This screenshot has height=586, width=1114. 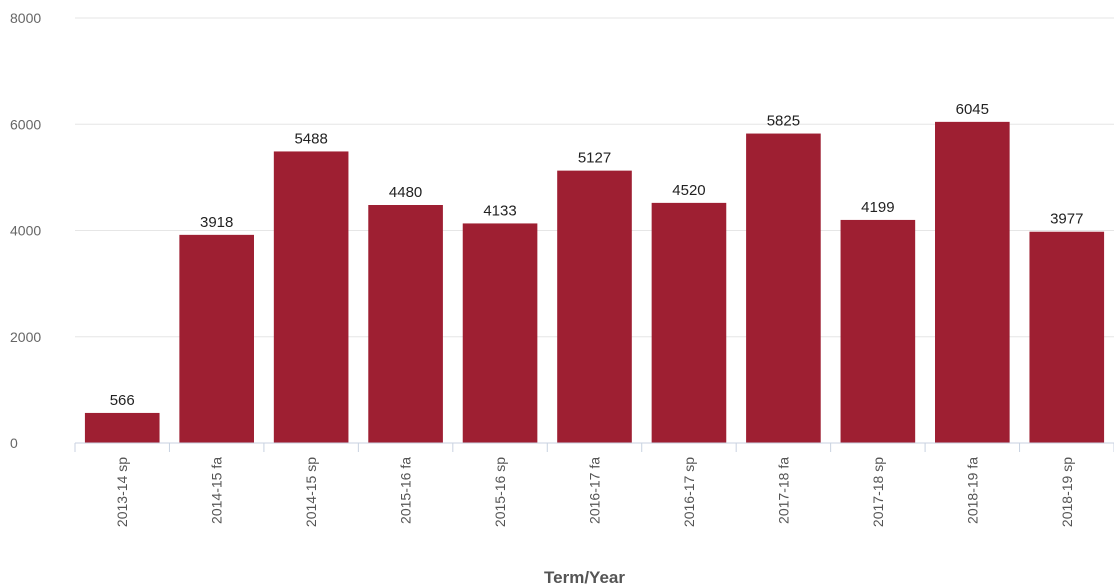 What do you see at coordinates (25, 18) in the screenshot?
I see `y-tick-label: 8000` at bounding box center [25, 18].